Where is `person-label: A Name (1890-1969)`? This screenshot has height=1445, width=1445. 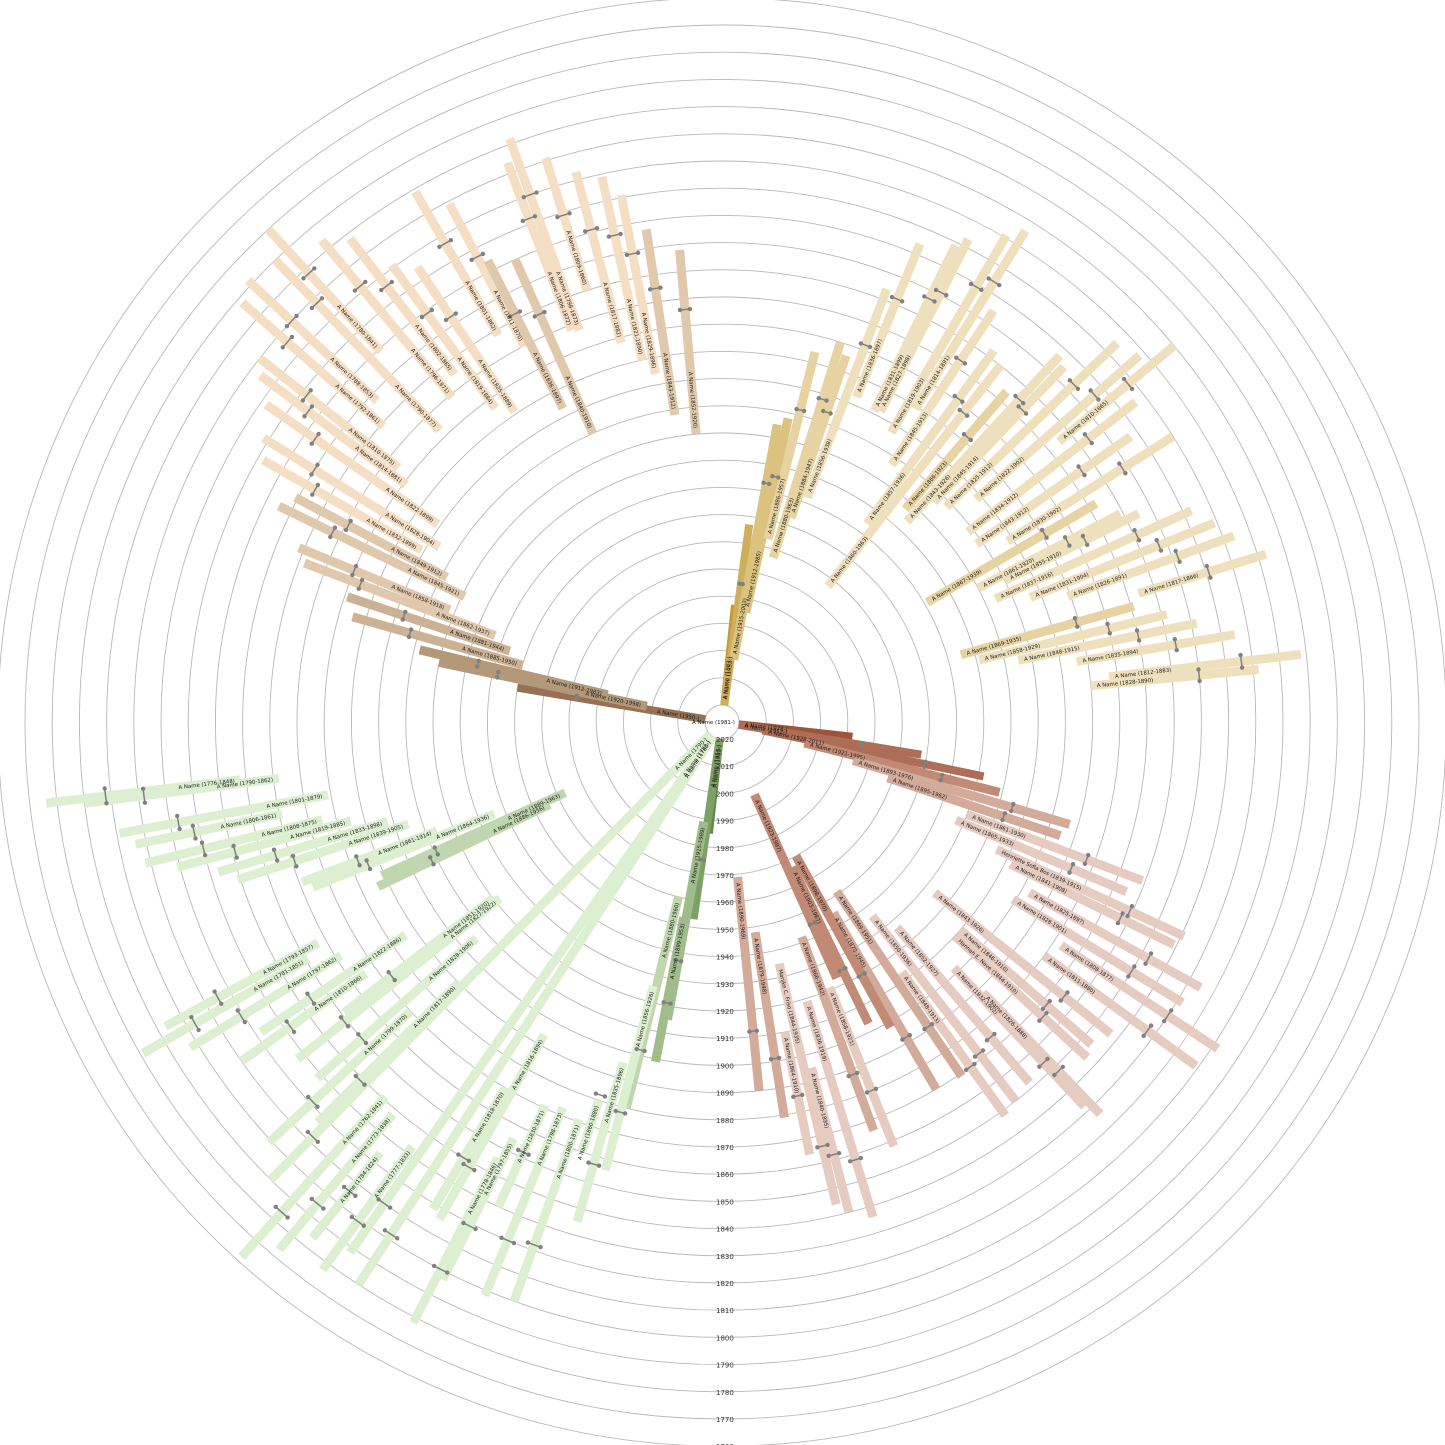
person-label: A Name (1890-1969) is located at coordinates (740, 911).